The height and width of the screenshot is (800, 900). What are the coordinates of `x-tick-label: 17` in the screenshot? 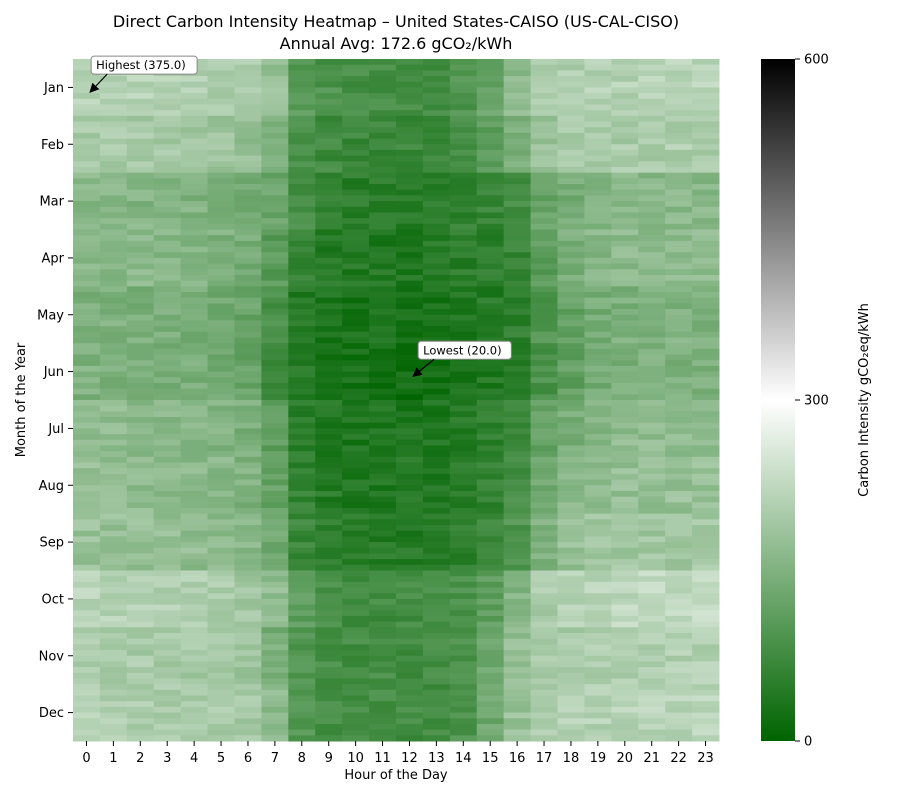 It's located at (544, 758).